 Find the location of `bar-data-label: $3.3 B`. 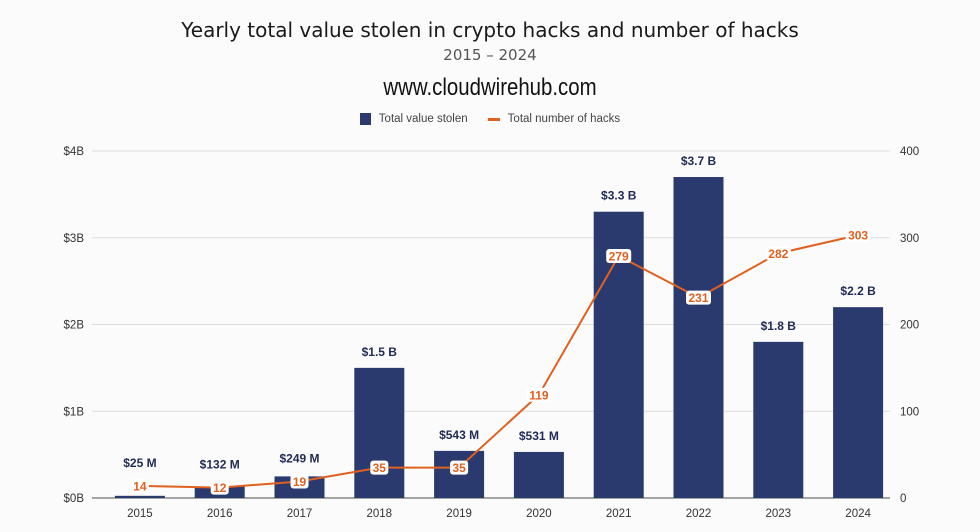

bar-data-label: $3.3 B is located at coordinates (619, 196).